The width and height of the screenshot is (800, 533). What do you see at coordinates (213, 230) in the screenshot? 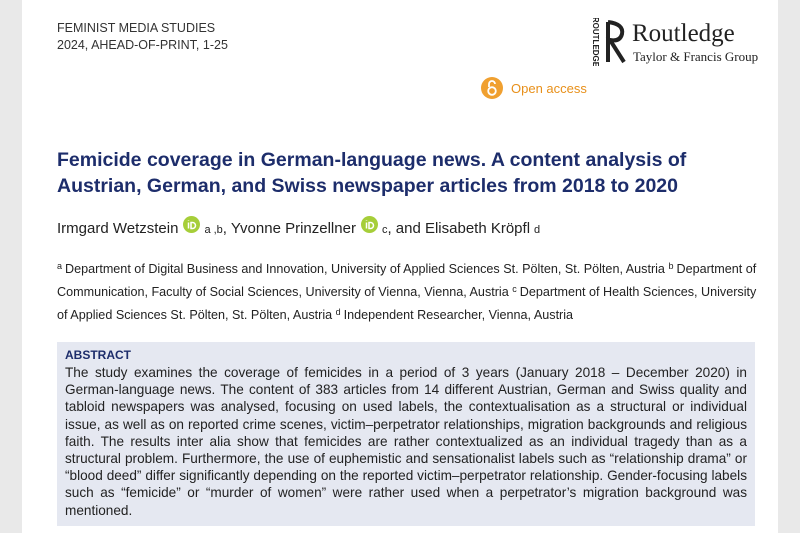
I see `author-affiliation: a ,b` at bounding box center [213, 230].